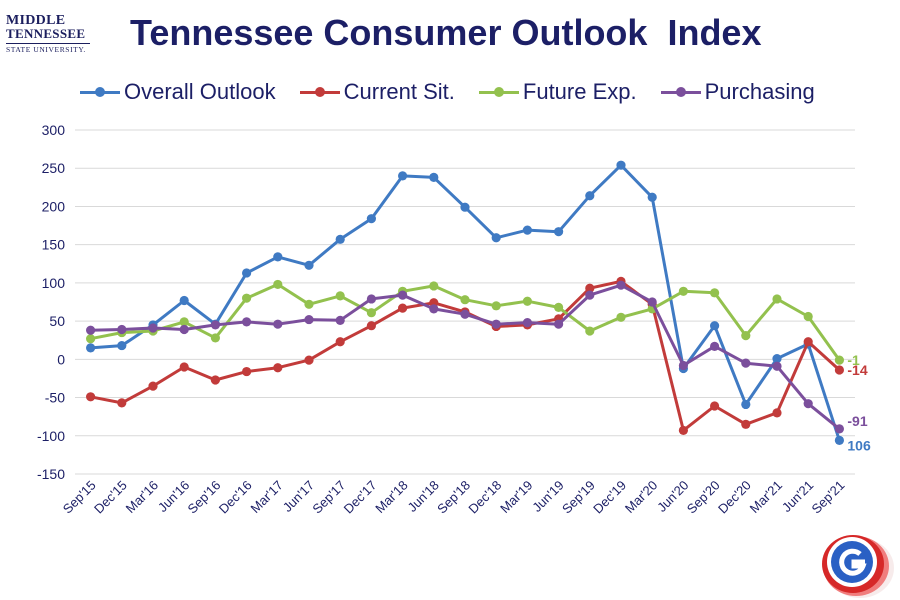  I want to click on y-tick-label: 0, so click(61, 359).